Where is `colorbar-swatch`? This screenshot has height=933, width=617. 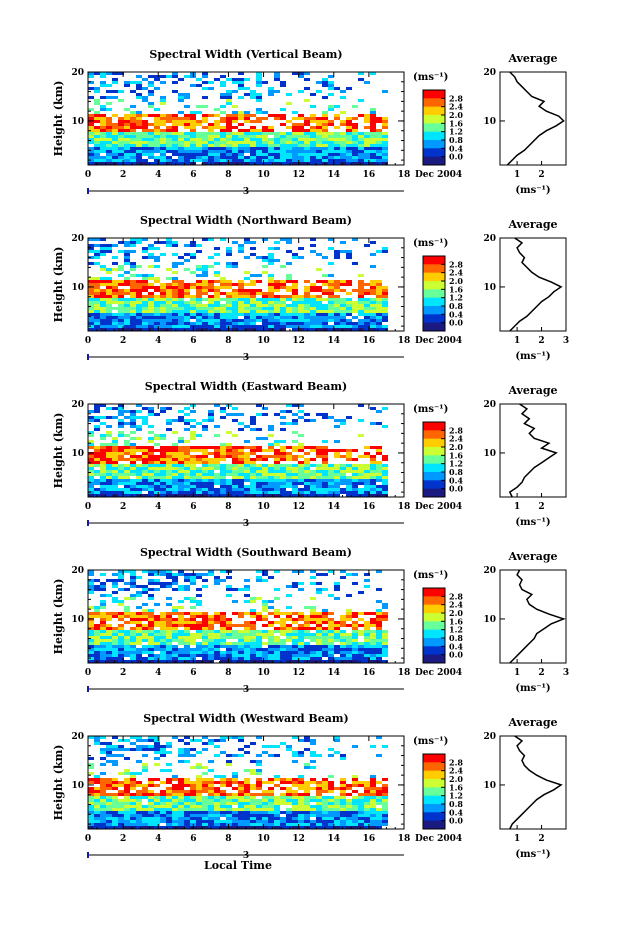
colorbar-swatch is located at coordinates (434, 451).